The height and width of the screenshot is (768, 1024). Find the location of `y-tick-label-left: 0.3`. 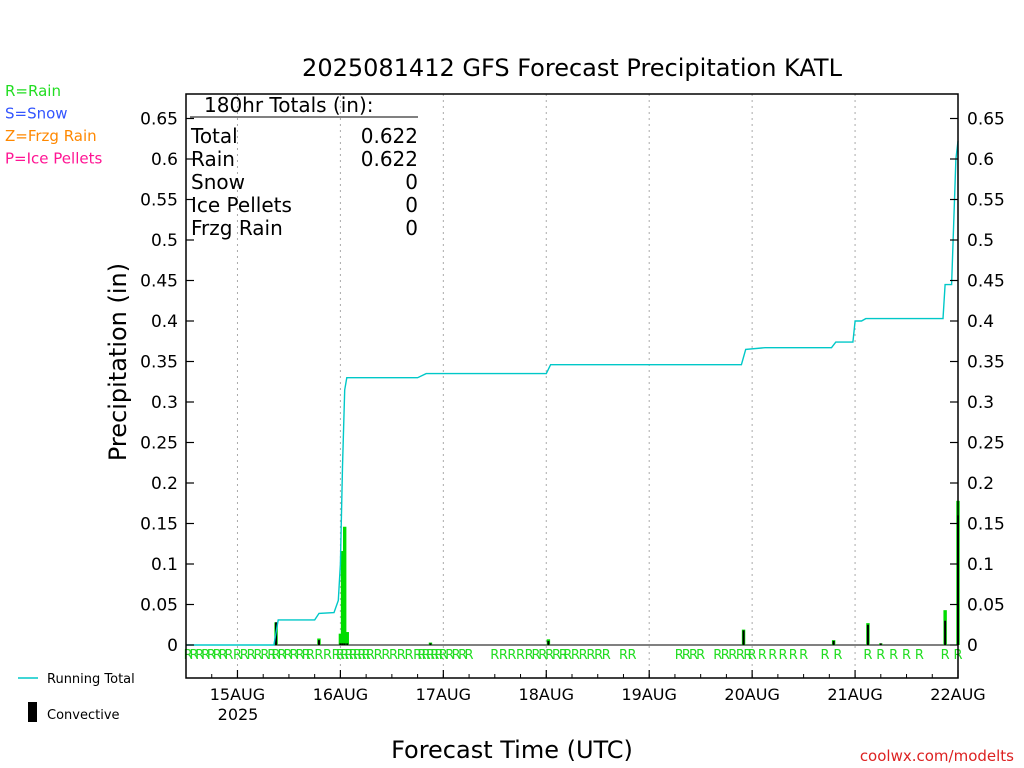

y-tick-label-left: 0.3 is located at coordinates (164, 403).